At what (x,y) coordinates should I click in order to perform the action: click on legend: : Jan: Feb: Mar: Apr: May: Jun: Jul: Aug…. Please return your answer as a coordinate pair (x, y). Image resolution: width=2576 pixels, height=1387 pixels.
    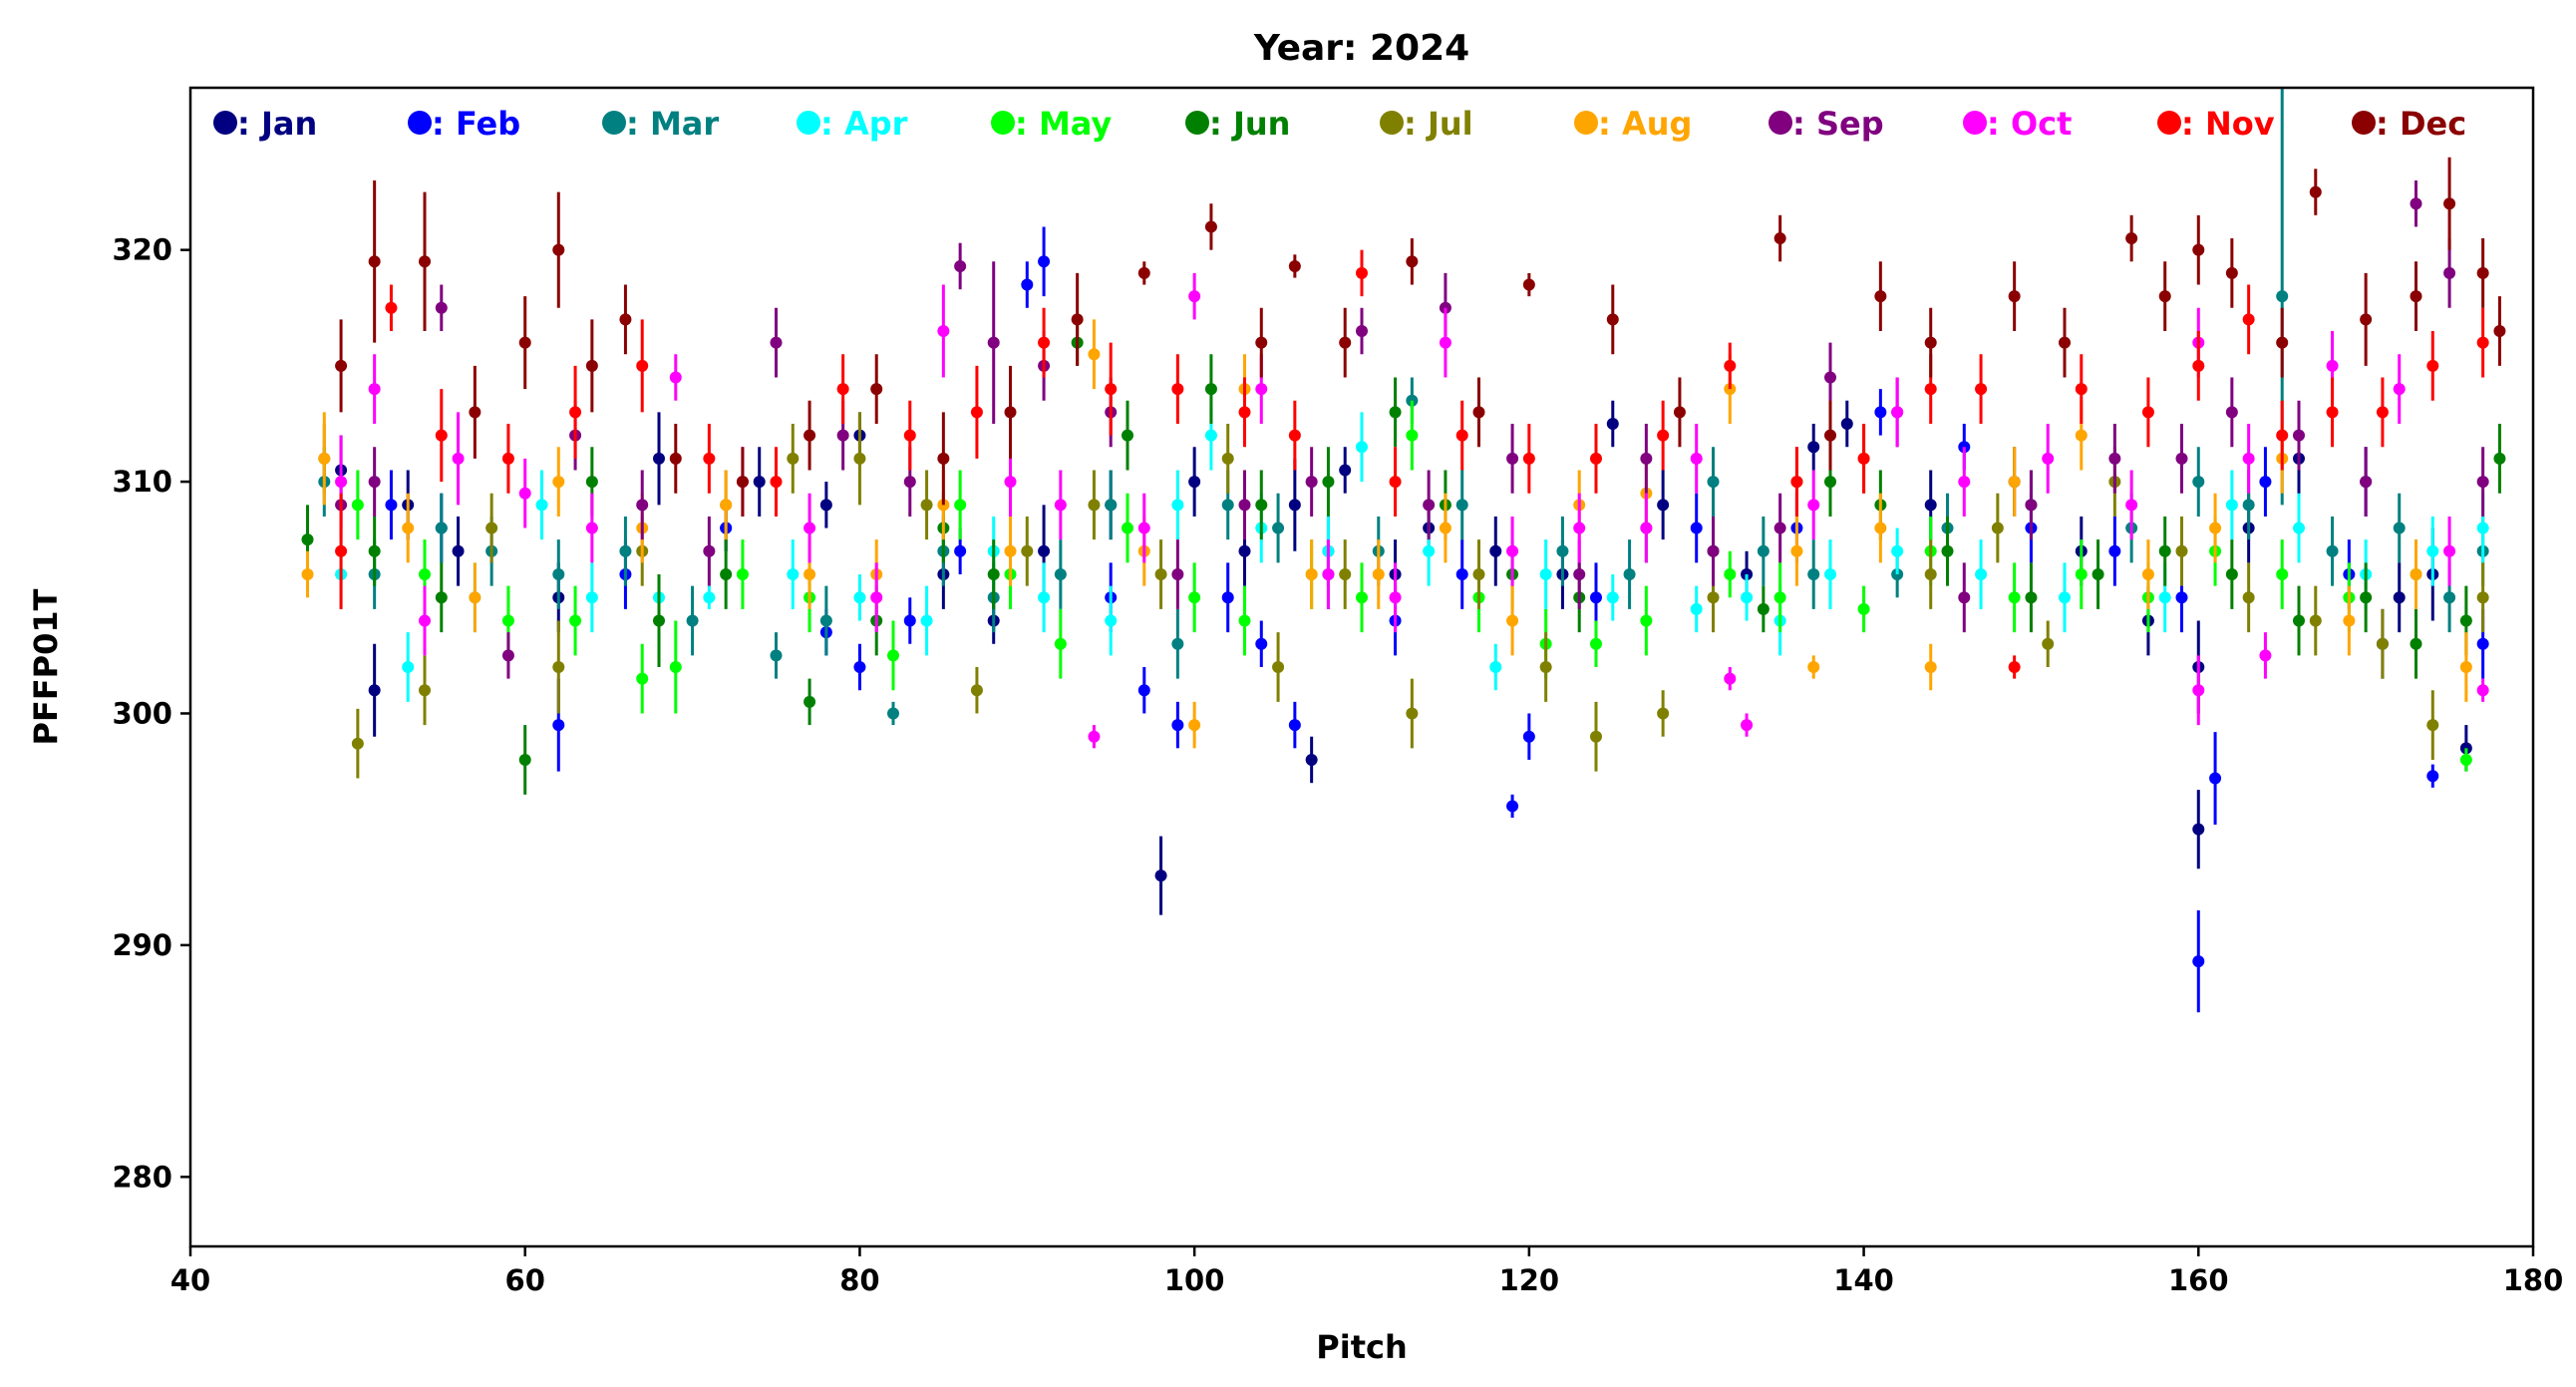
    Looking at the image, I should click on (1339, 124).